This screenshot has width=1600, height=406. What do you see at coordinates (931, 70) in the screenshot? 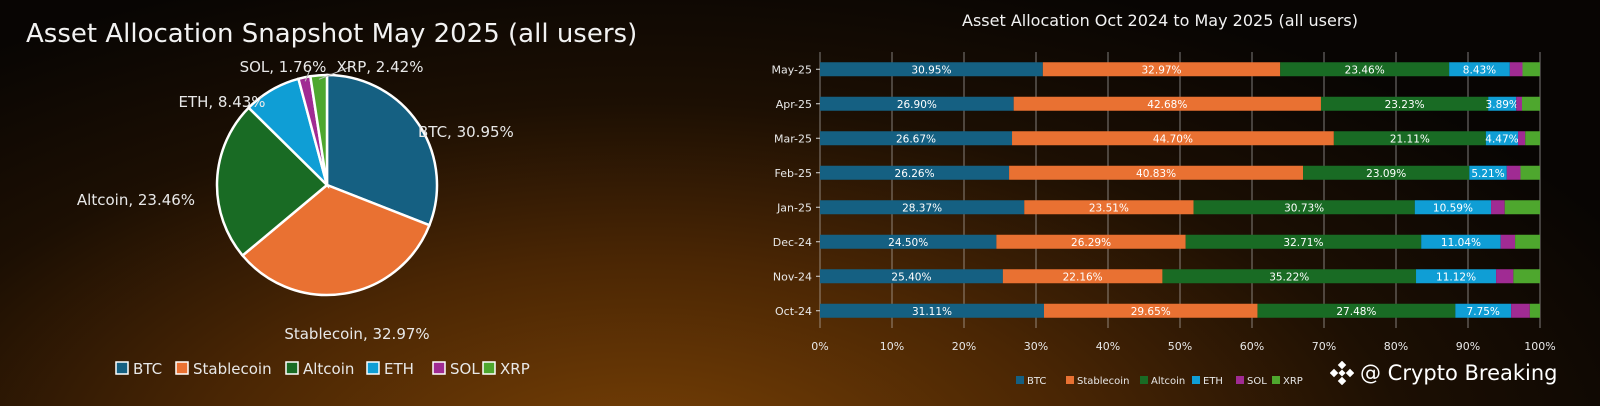
I see `data-label: 30.95%` at bounding box center [931, 70].